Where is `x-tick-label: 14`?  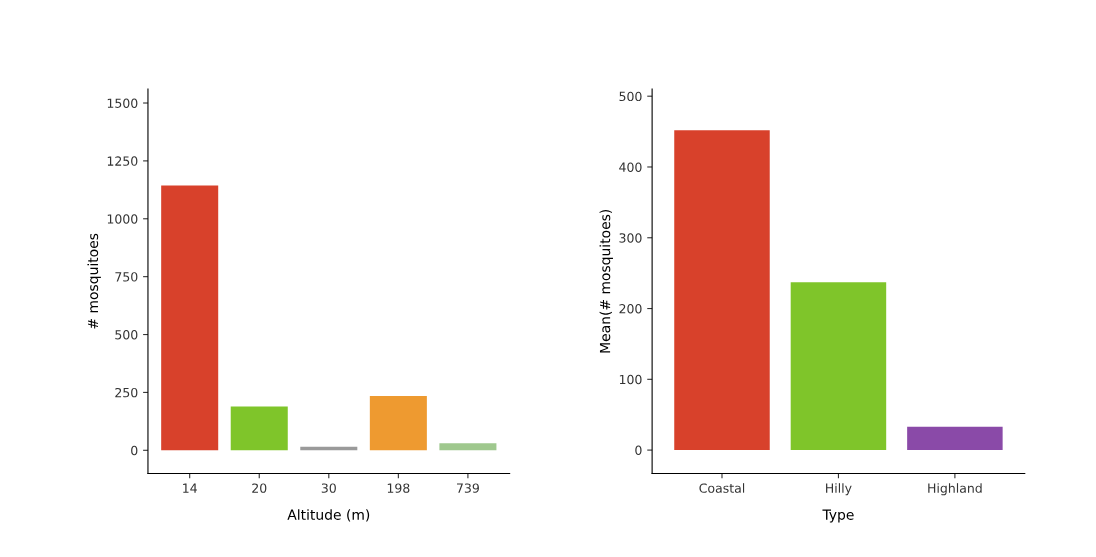
x-tick-label: 14 is located at coordinates (190, 488).